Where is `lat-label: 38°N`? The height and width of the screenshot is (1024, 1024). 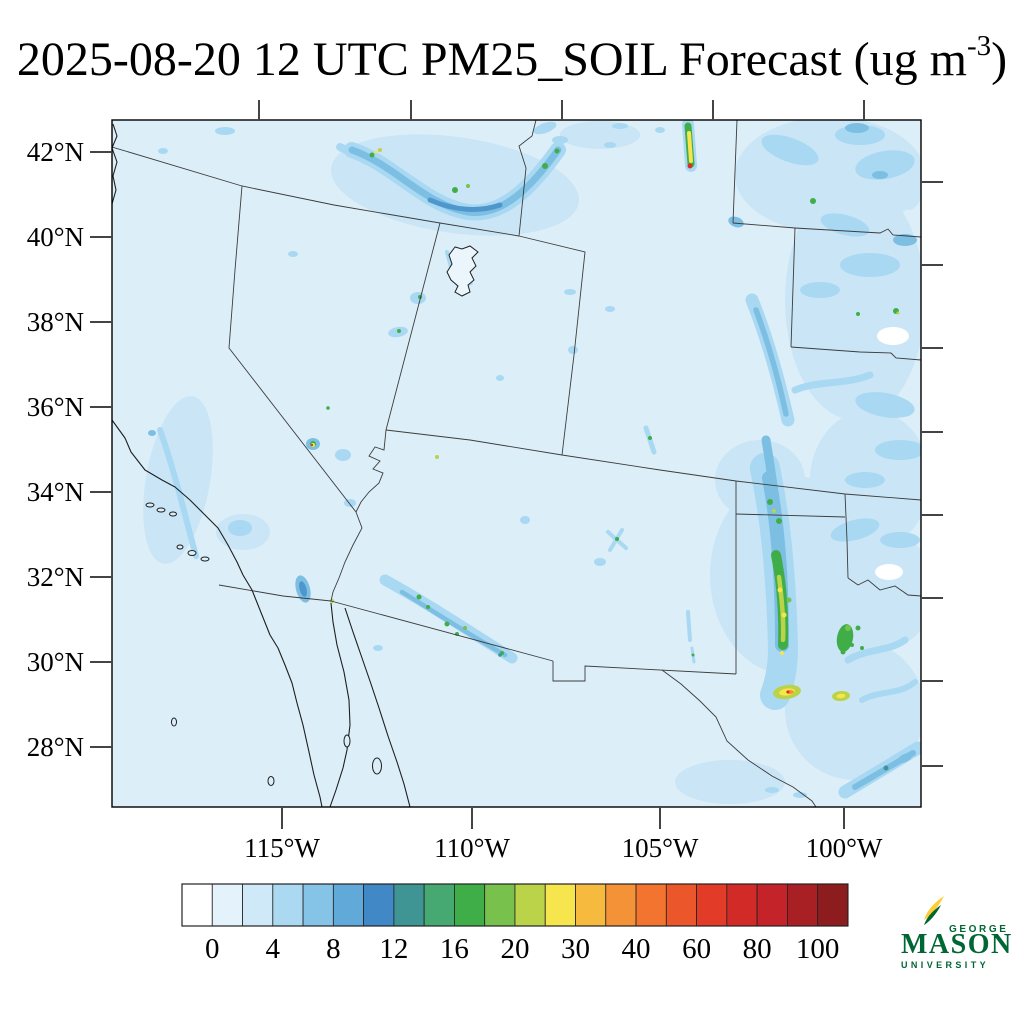
lat-label: 38°N is located at coordinates (55, 322).